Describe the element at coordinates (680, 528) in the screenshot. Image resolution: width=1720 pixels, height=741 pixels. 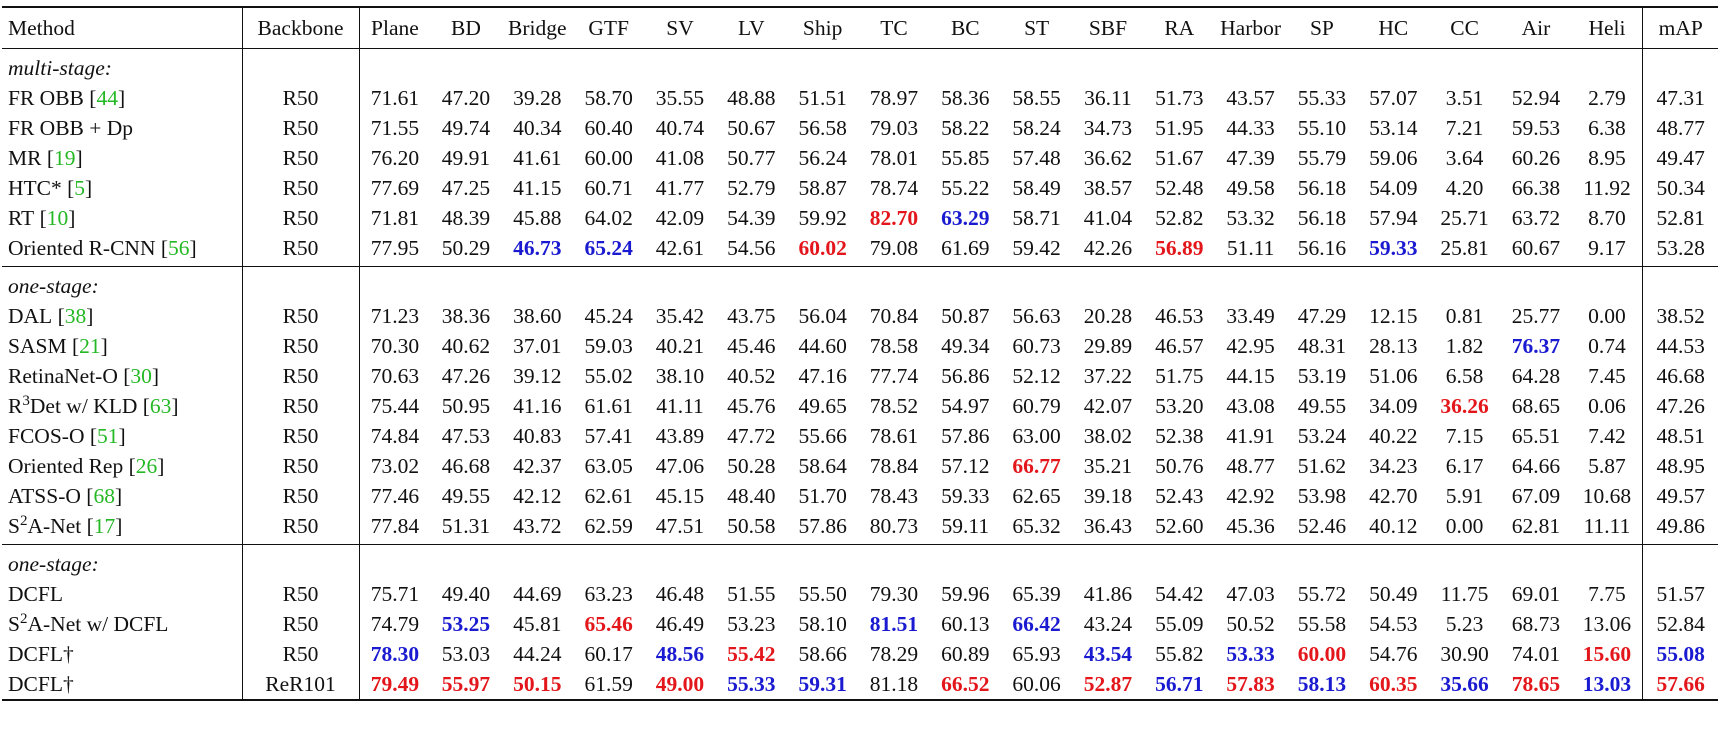
I see `score: 47.51` at that location.